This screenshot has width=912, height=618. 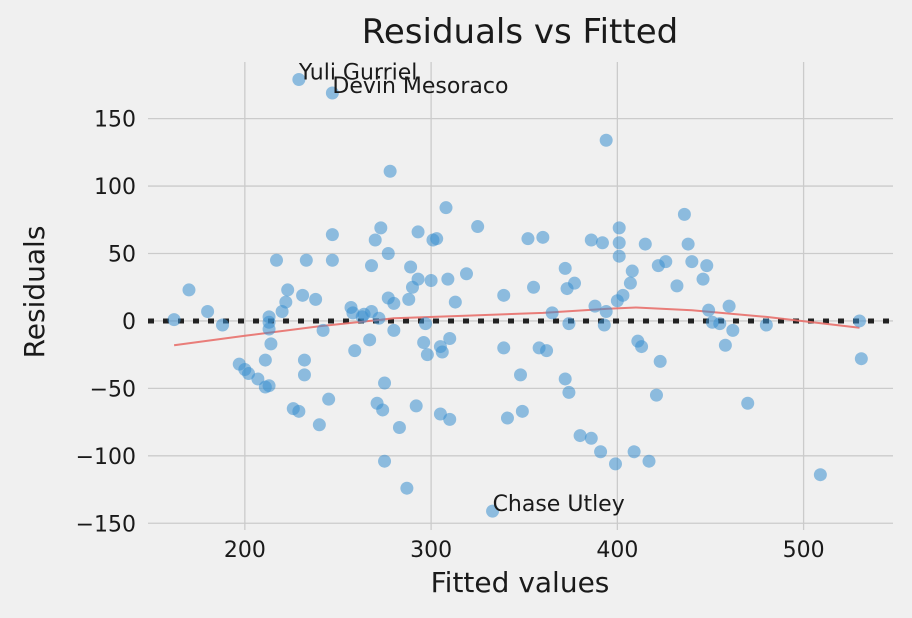 What do you see at coordinates (524, 550) in the screenshot?
I see `x-axis-ticks: 200 300 400 500` at bounding box center [524, 550].